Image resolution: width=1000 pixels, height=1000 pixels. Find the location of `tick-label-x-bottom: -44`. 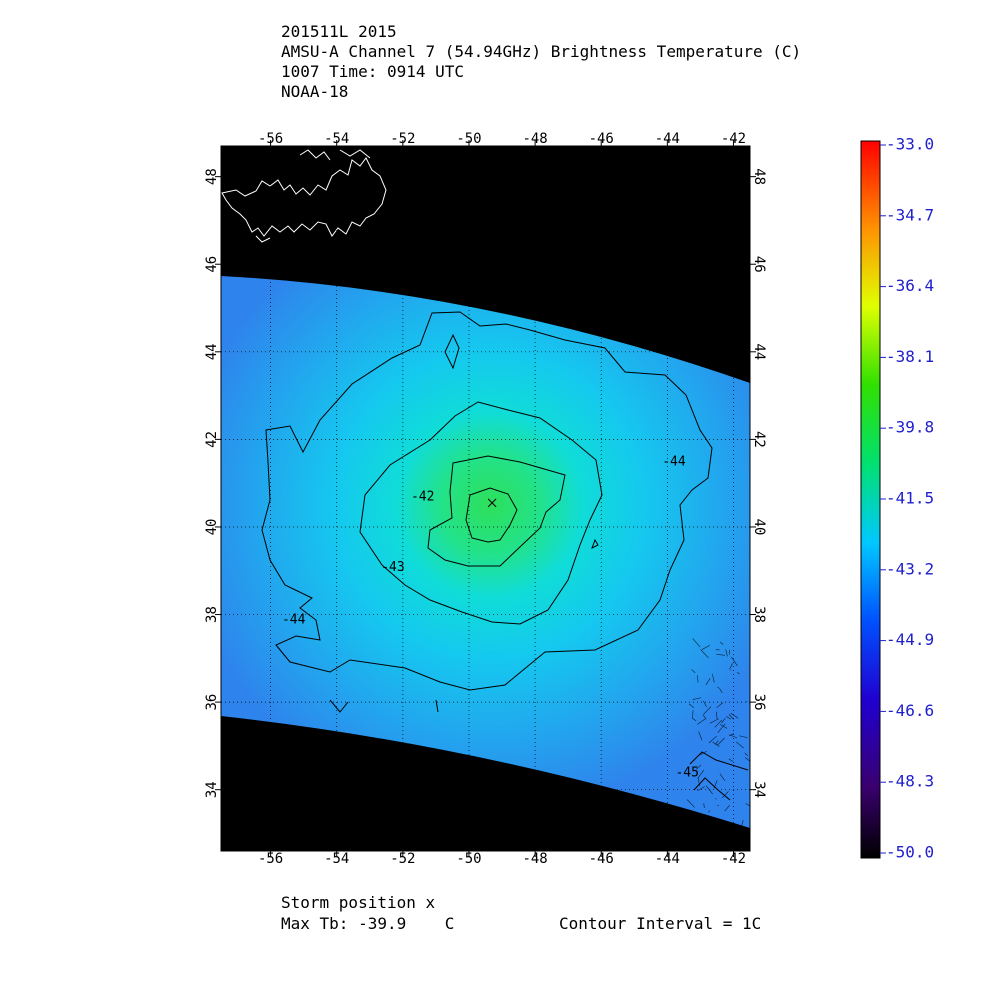

tick-label-x-bottom: -44 is located at coordinates (667, 859).